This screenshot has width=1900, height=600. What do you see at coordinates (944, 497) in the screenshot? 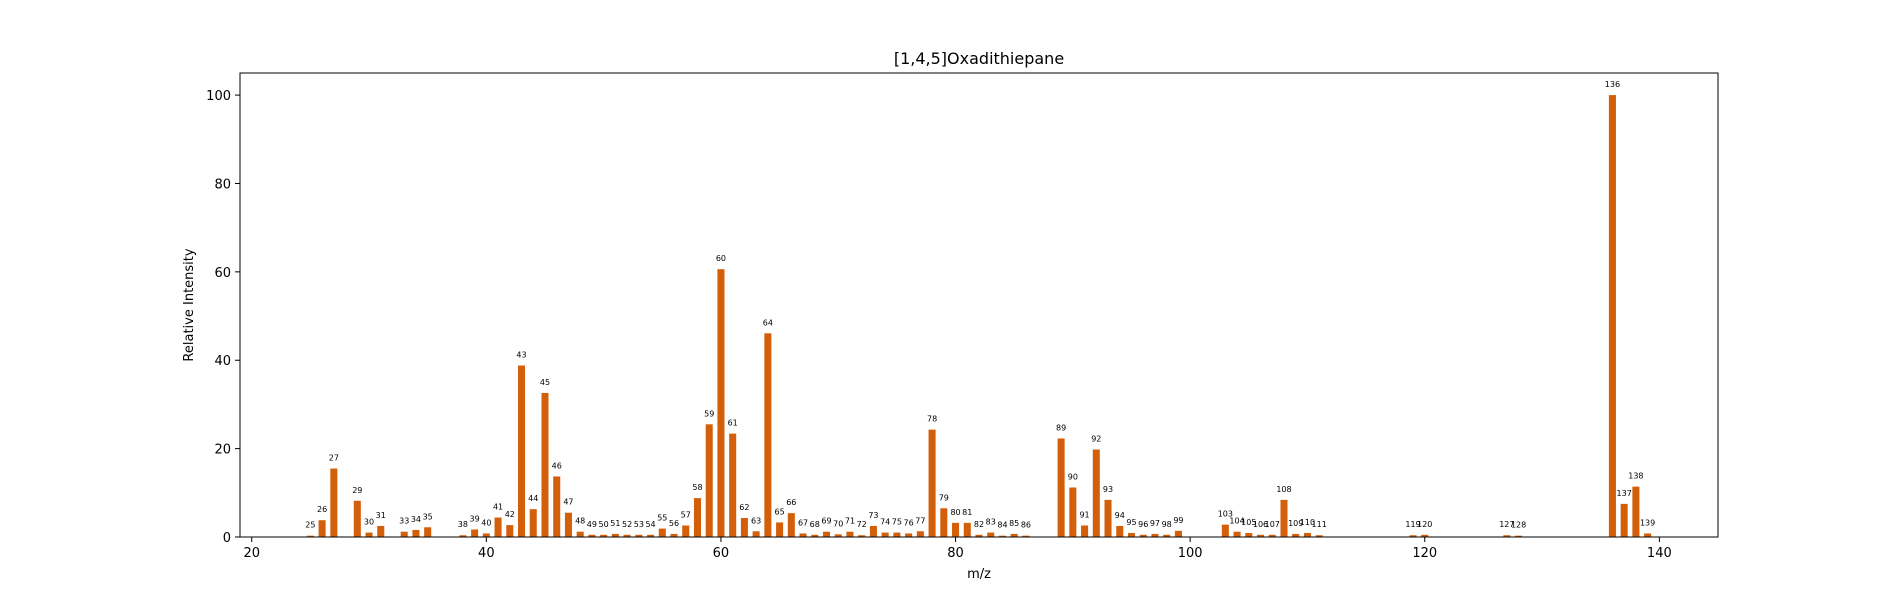
I see `peak-label-79: 79` at bounding box center [944, 497].